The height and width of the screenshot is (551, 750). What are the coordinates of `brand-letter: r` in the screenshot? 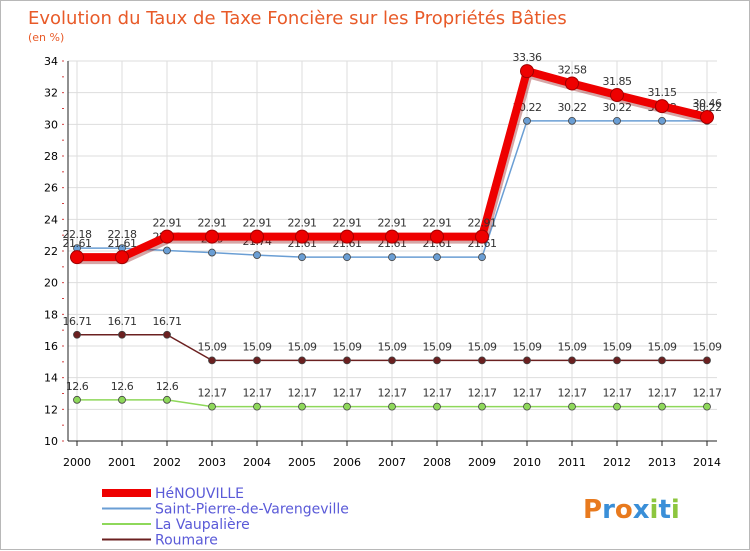 It's located at (608, 510).